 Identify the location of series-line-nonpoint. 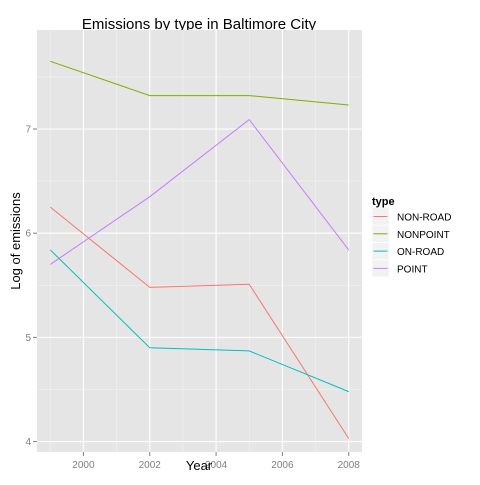
(199, 83).